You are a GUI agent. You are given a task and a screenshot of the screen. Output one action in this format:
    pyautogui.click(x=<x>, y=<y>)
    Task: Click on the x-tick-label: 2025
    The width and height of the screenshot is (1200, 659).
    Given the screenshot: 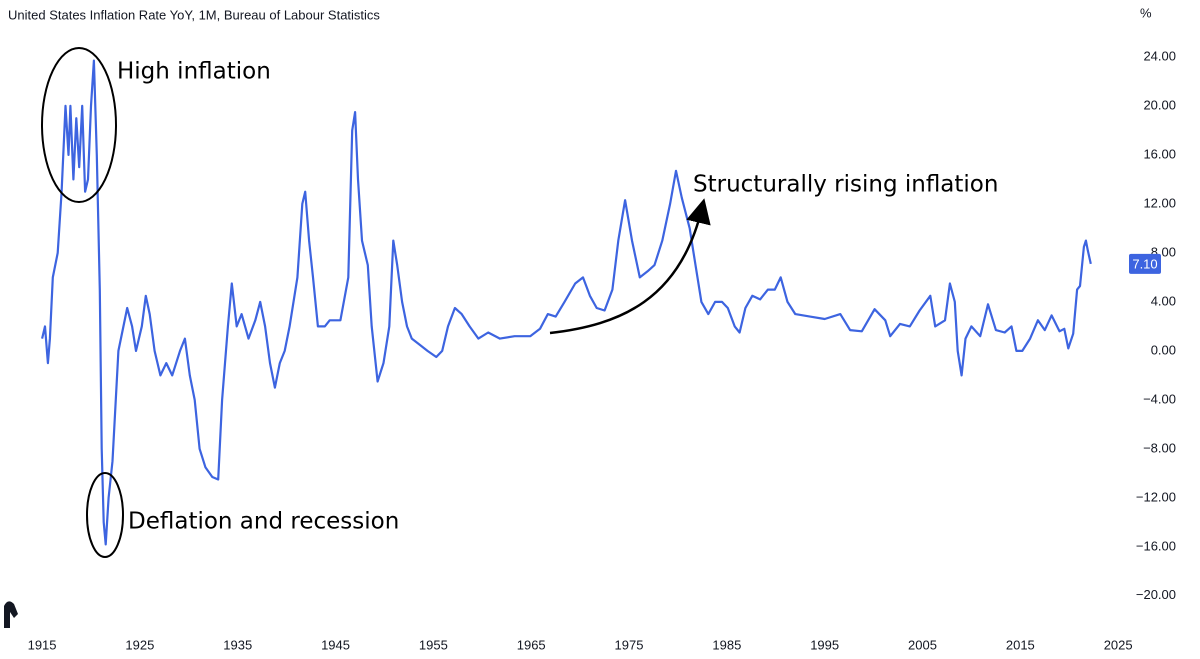 What is the action you would take?
    pyautogui.click(x=1118, y=644)
    